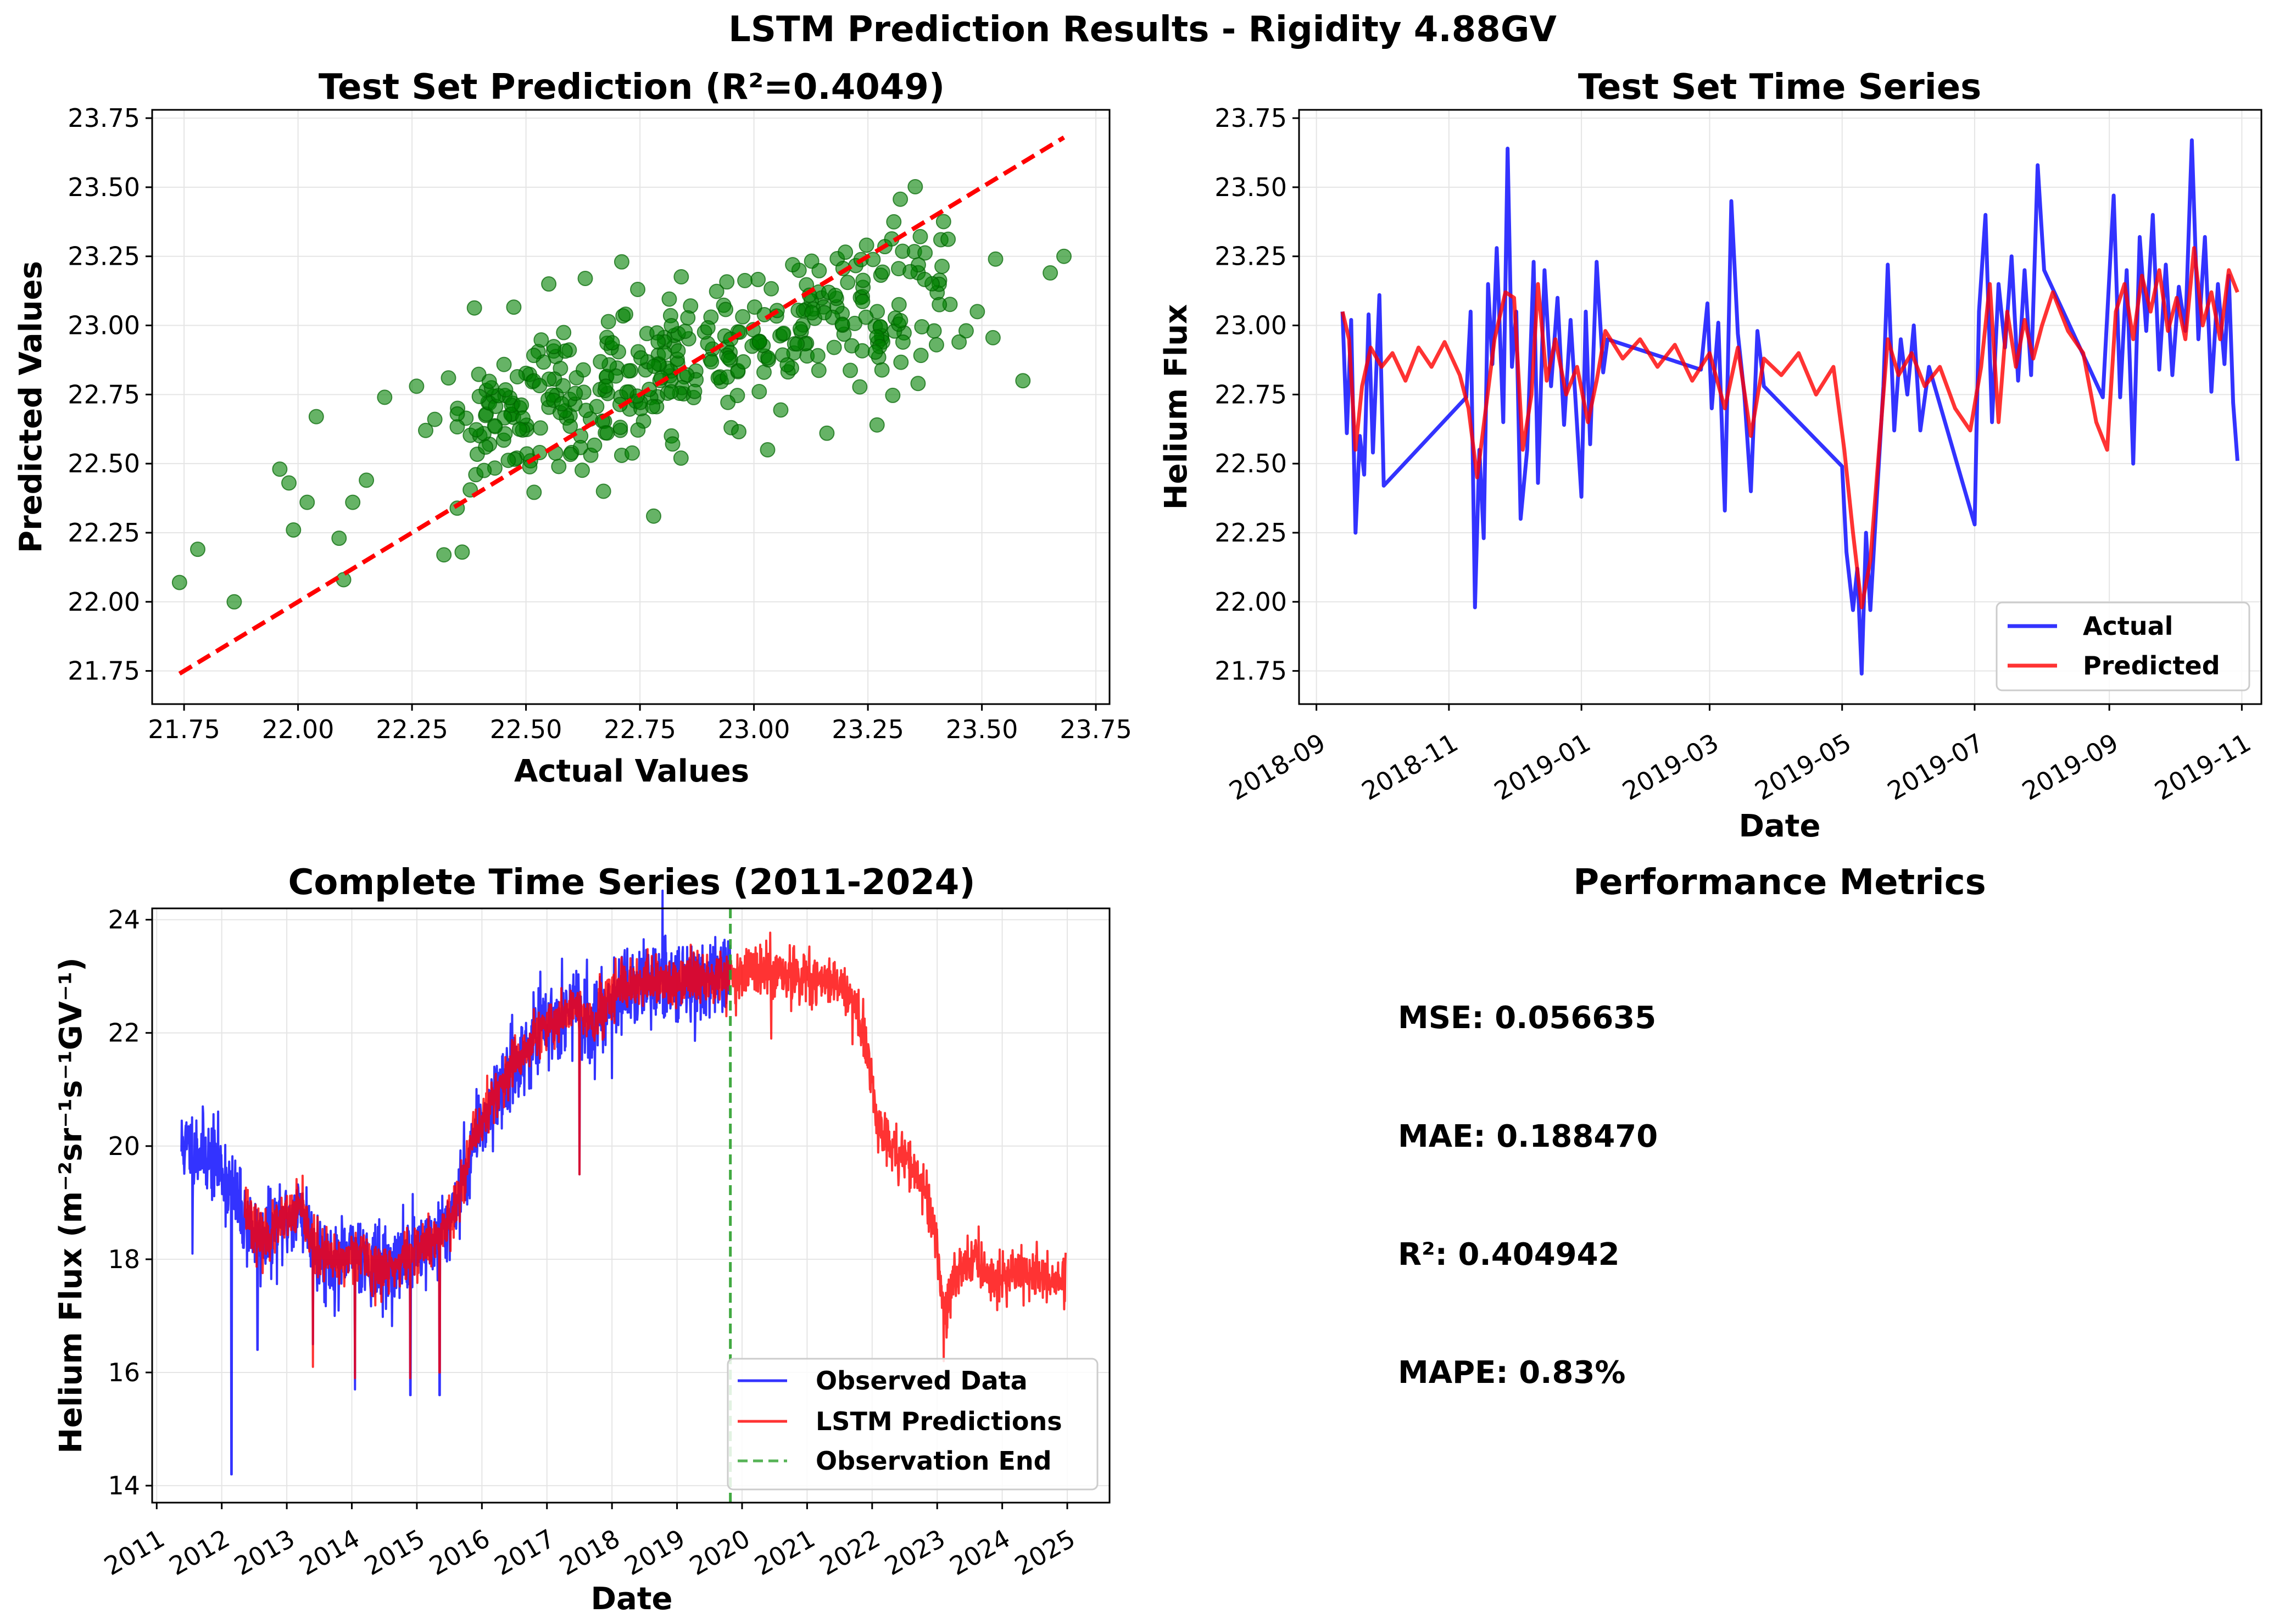  What do you see at coordinates (1527, 1018) in the screenshot?
I see `metric-mse: MSE: 0.056635` at bounding box center [1527, 1018].